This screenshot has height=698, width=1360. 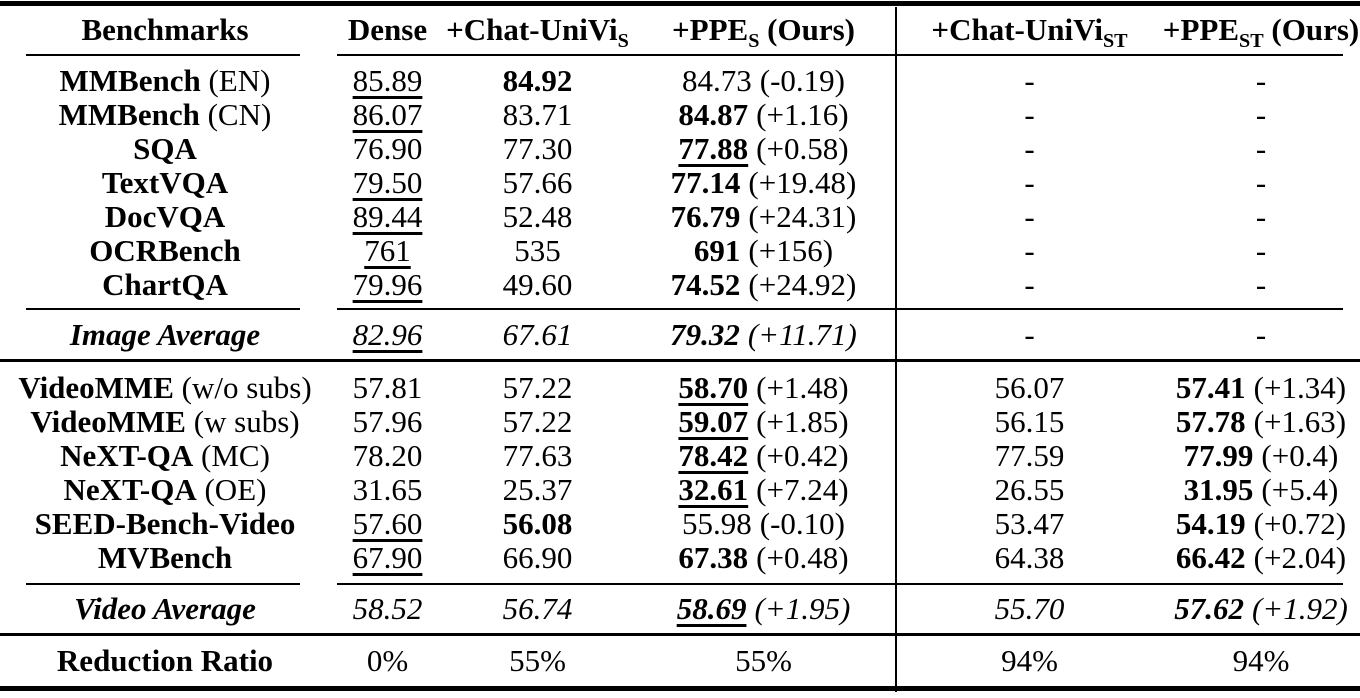 What do you see at coordinates (387, 80) in the screenshot?
I see `cell-dense: 85.89` at bounding box center [387, 80].